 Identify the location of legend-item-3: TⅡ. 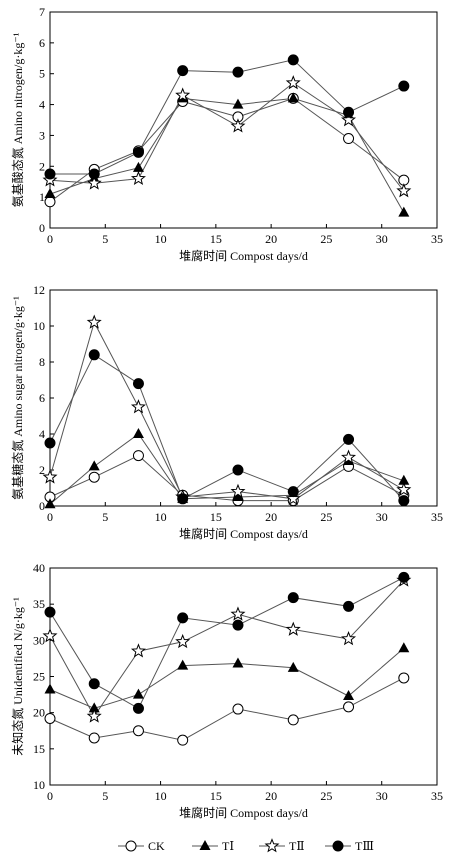
(282, 845).